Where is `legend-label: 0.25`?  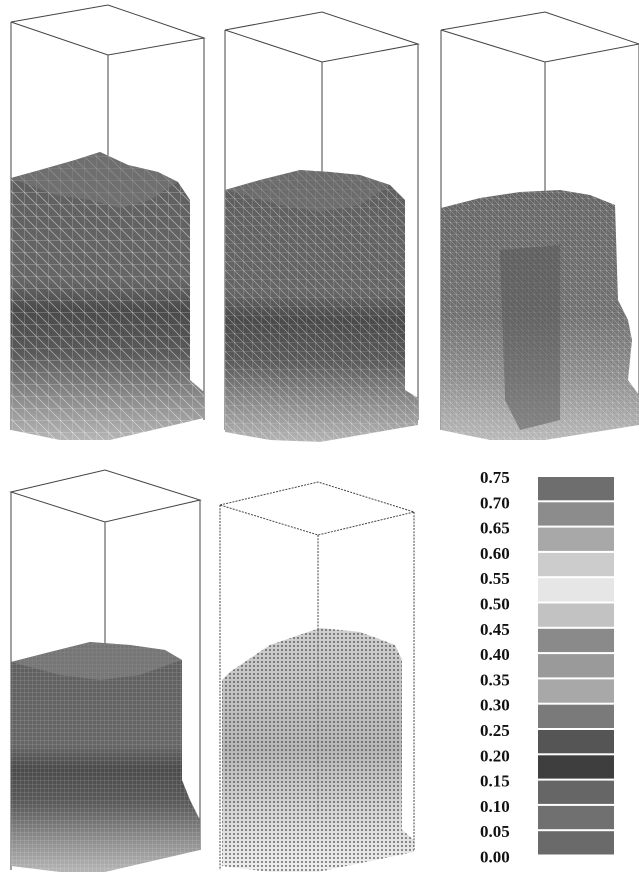
legend-label: 0.25 is located at coordinates (495, 730).